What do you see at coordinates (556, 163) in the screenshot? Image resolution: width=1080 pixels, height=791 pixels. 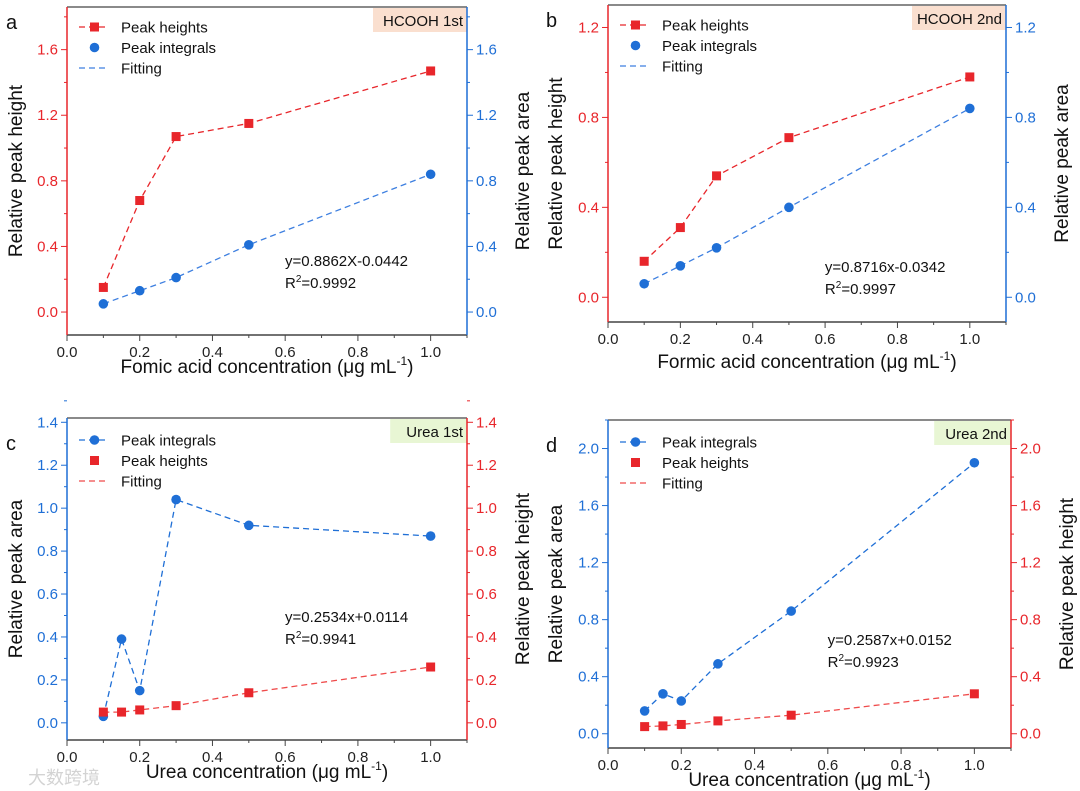 I see `left-y-axis-label: Relative peak height` at bounding box center [556, 163].